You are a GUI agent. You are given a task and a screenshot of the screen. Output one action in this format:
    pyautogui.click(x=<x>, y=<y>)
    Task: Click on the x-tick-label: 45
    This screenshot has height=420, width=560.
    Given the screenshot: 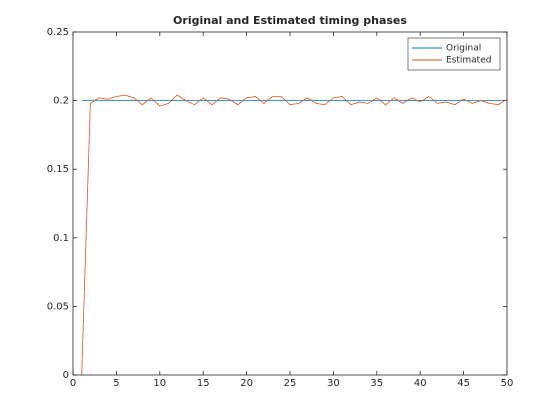 What is the action you would take?
    pyautogui.click(x=463, y=383)
    